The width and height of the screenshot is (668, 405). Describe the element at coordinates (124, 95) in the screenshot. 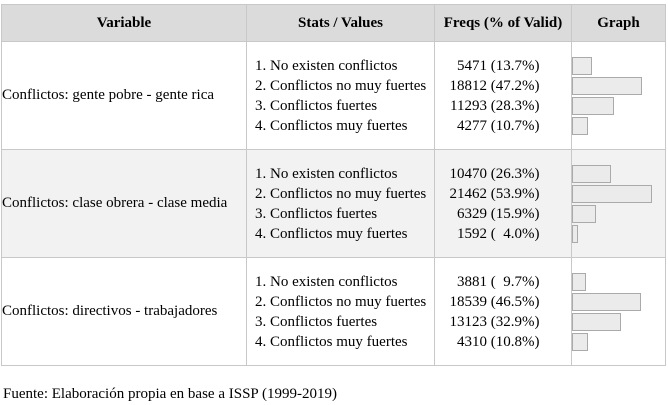

I see `variable-name: Conflictos: gente pobre - gente rica` at that location.